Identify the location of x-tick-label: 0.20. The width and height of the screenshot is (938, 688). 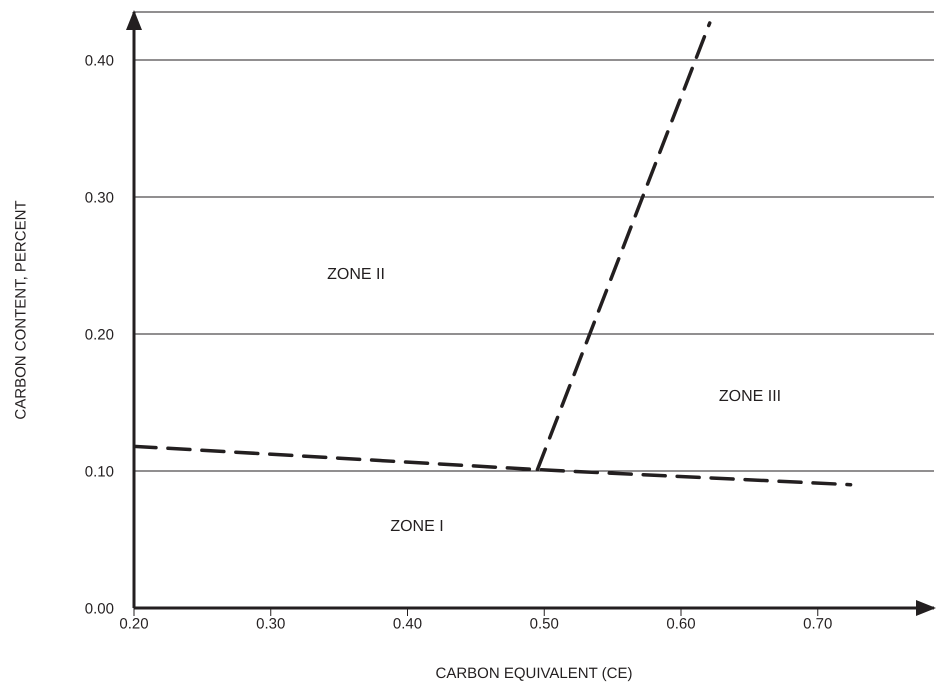
(134, 624).